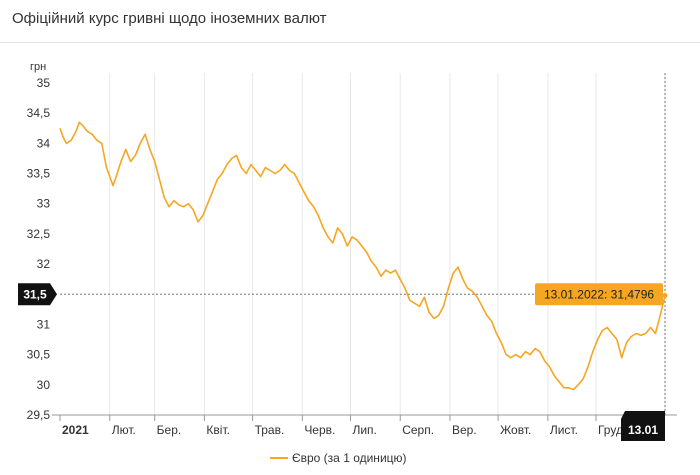  What do you see at coordinates (44, 385) in the screenshot?
I see `y-tick-label: 30` at bounding box center [44, 385].